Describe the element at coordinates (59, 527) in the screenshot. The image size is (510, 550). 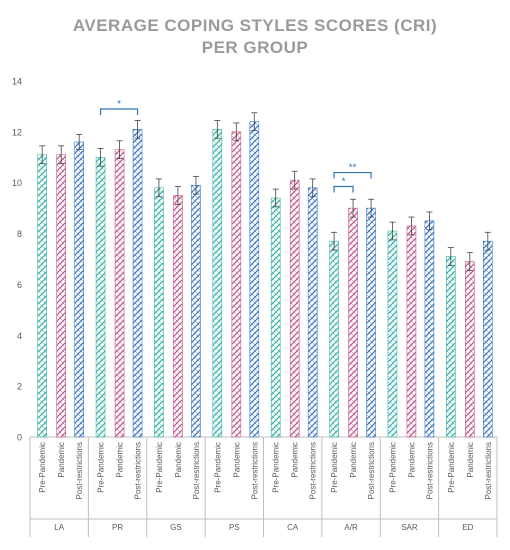
I see `x-category-label: LA` at that location.